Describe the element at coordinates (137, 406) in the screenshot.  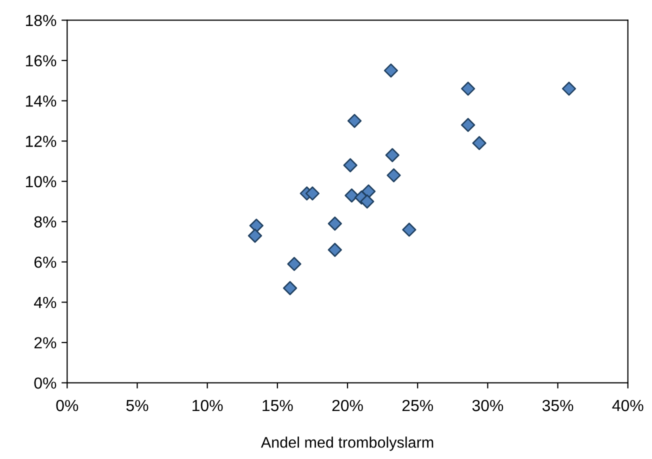
I see `x-tick-label: 5%` at that location.